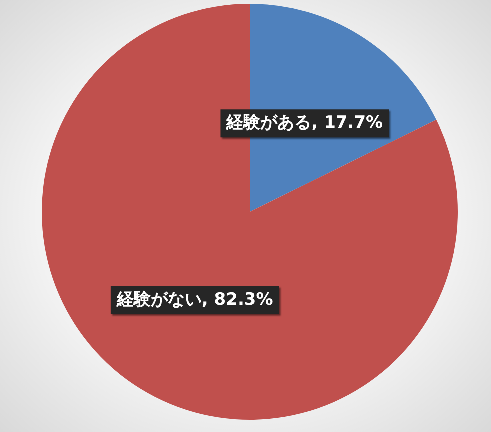 The width and height of the screenshot is (491, 432). What do you see at coordinates (195, 300) in the screenshot?
I see `slice-label: 経験がない, 82.3%` at bounding box center [195, 300].